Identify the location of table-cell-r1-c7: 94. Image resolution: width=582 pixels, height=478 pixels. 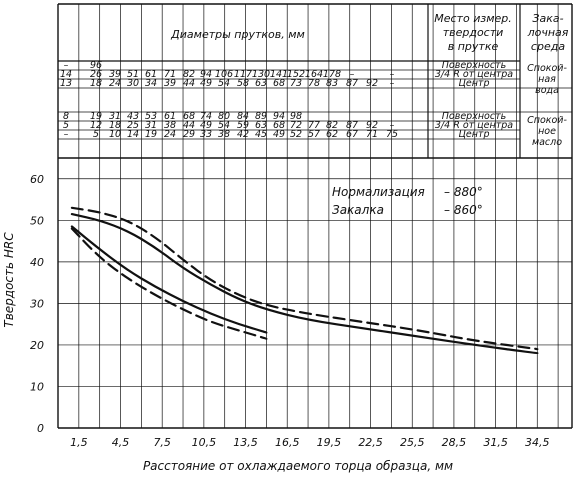
(206, 74).